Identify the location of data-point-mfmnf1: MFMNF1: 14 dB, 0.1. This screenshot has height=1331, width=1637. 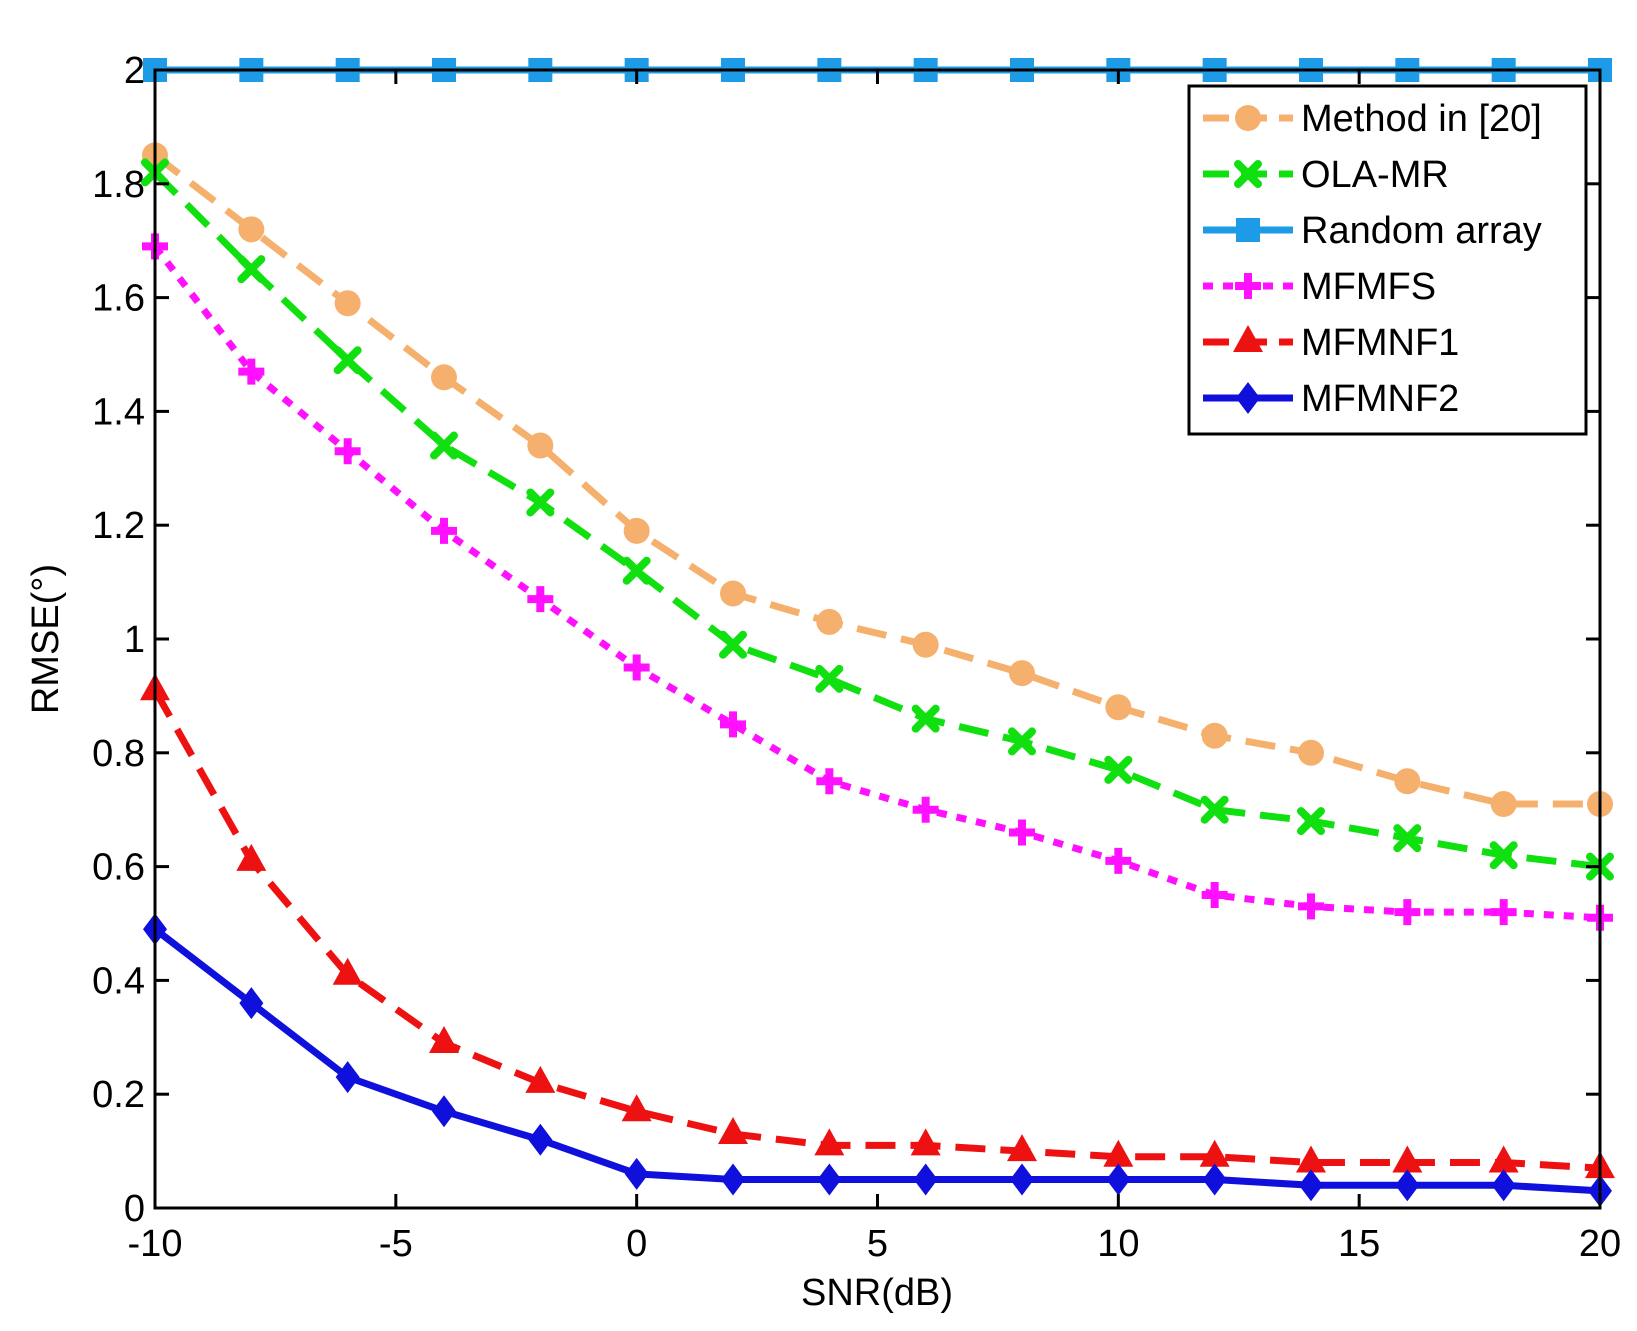
(1311, 1159).